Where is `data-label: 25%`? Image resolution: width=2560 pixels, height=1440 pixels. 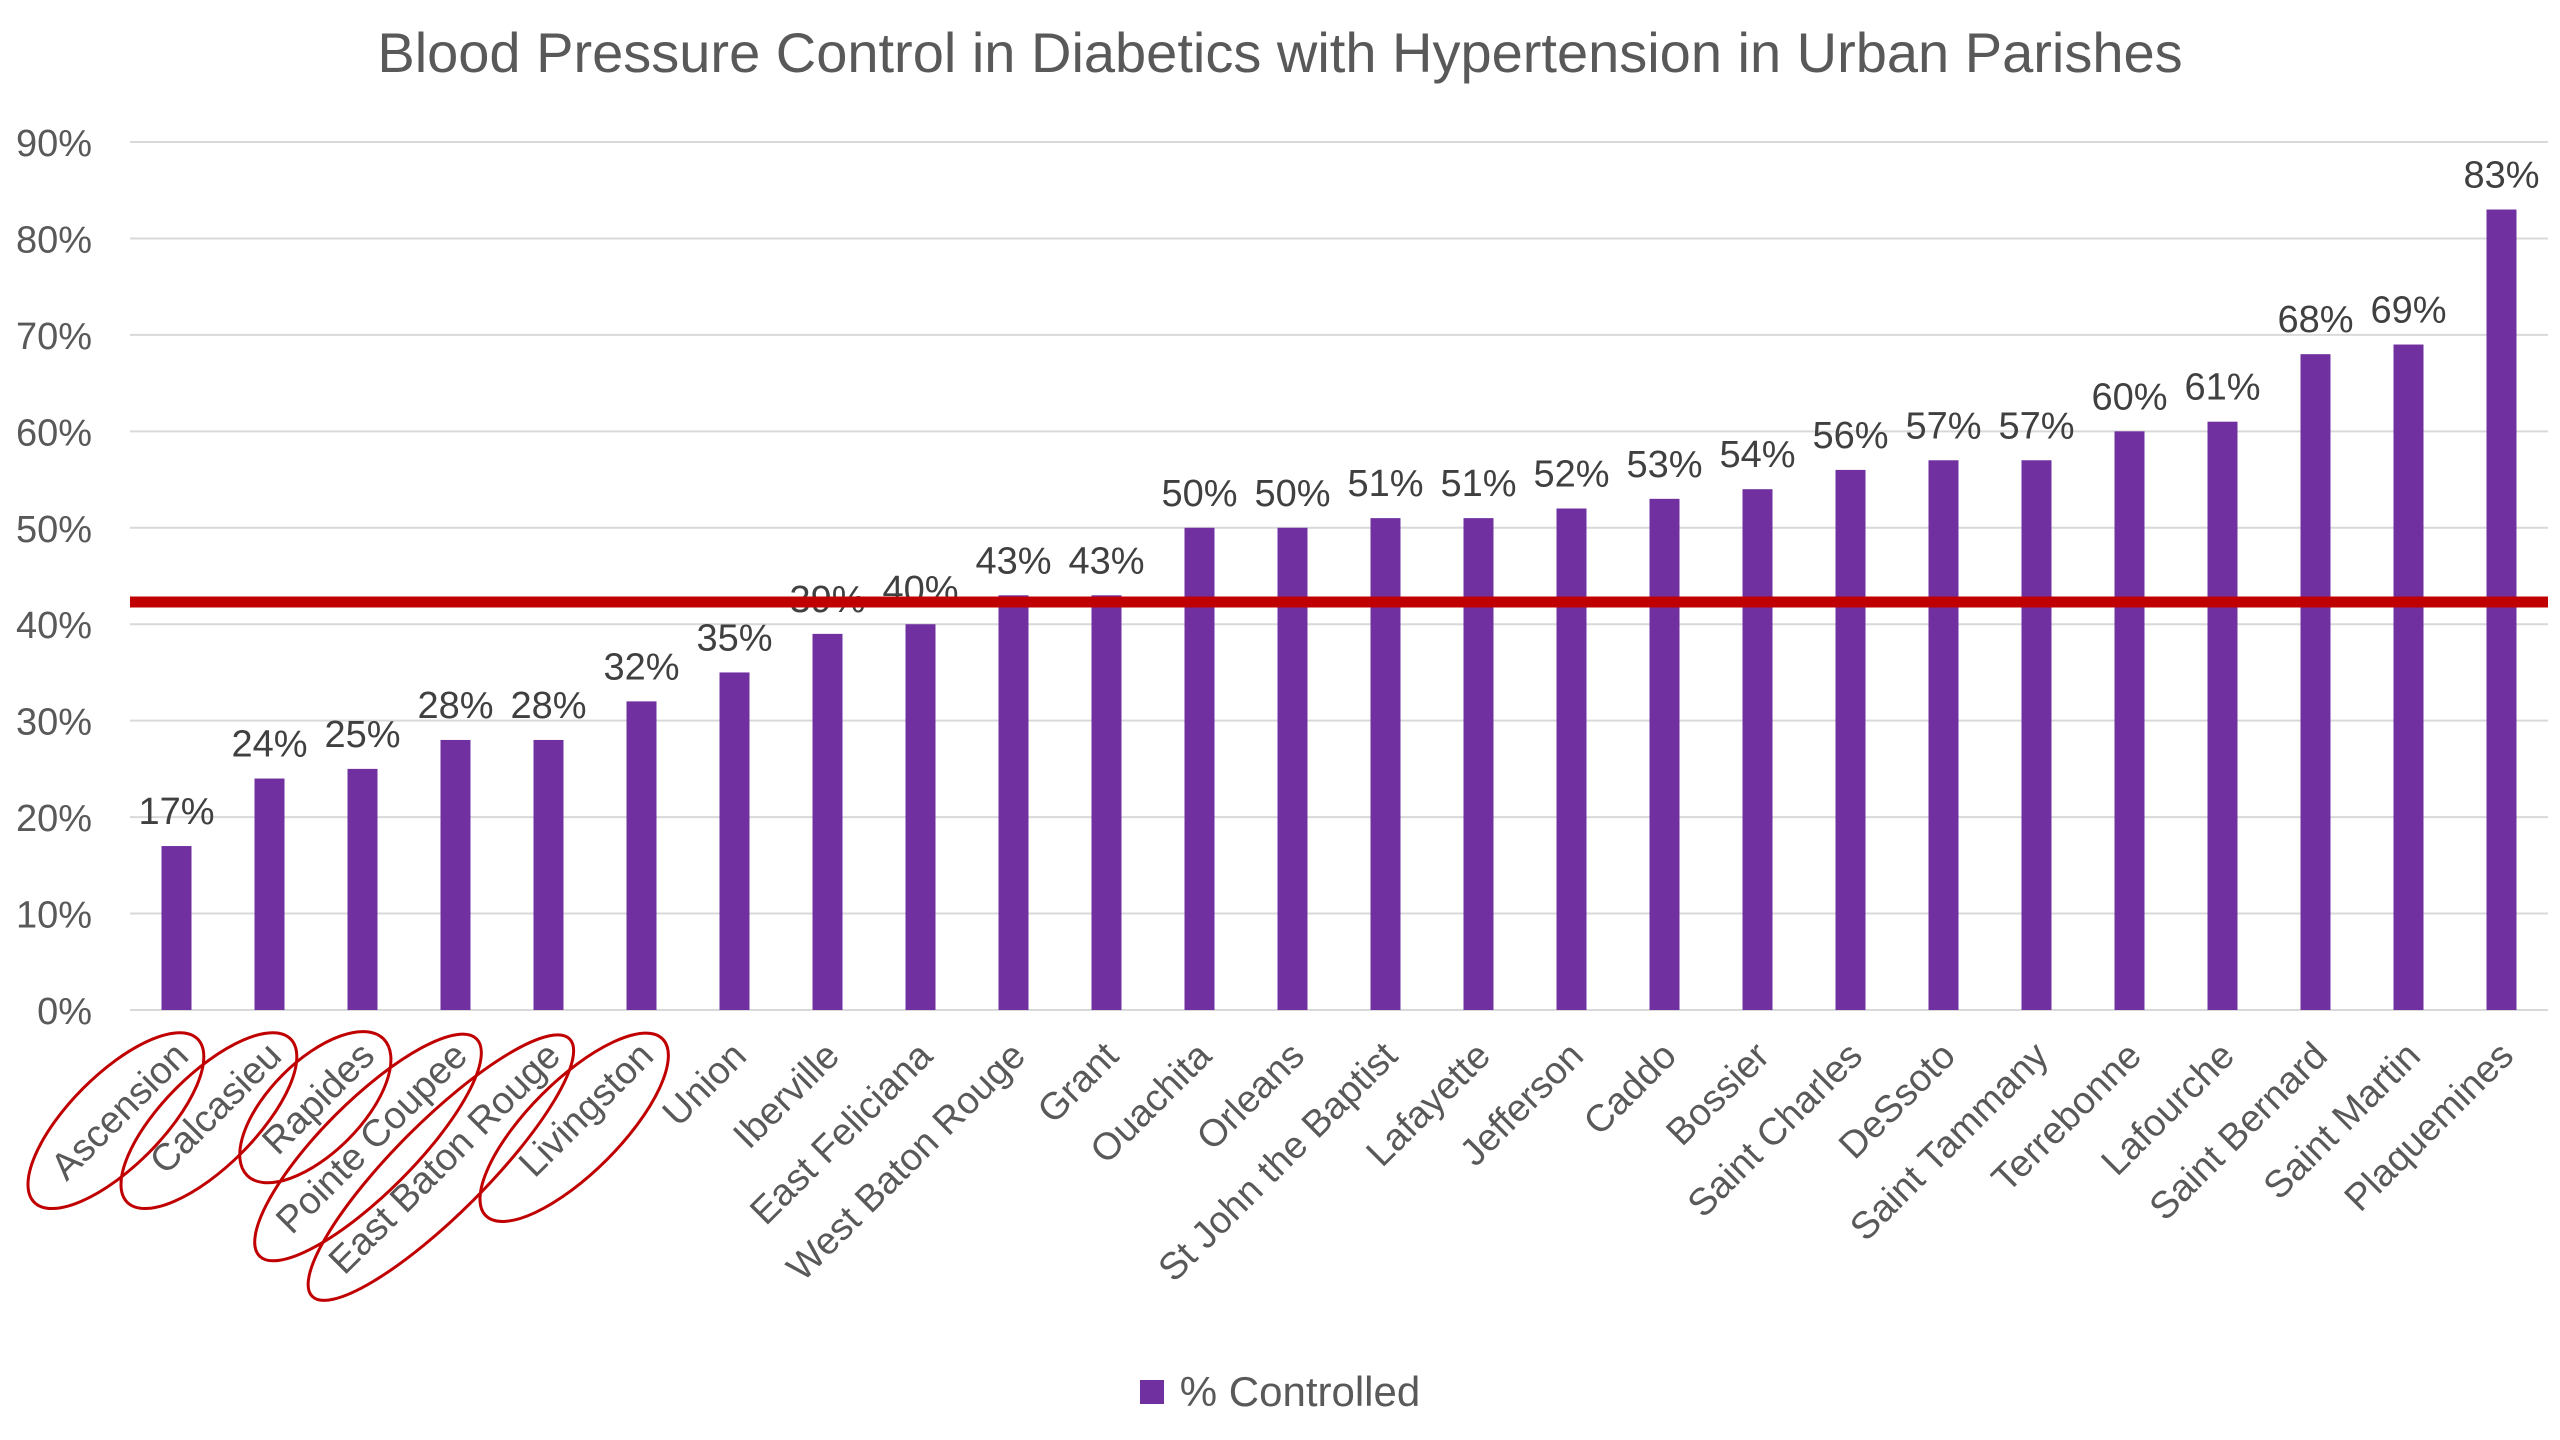
data-label: 25% is located at coordinates (362, 735).